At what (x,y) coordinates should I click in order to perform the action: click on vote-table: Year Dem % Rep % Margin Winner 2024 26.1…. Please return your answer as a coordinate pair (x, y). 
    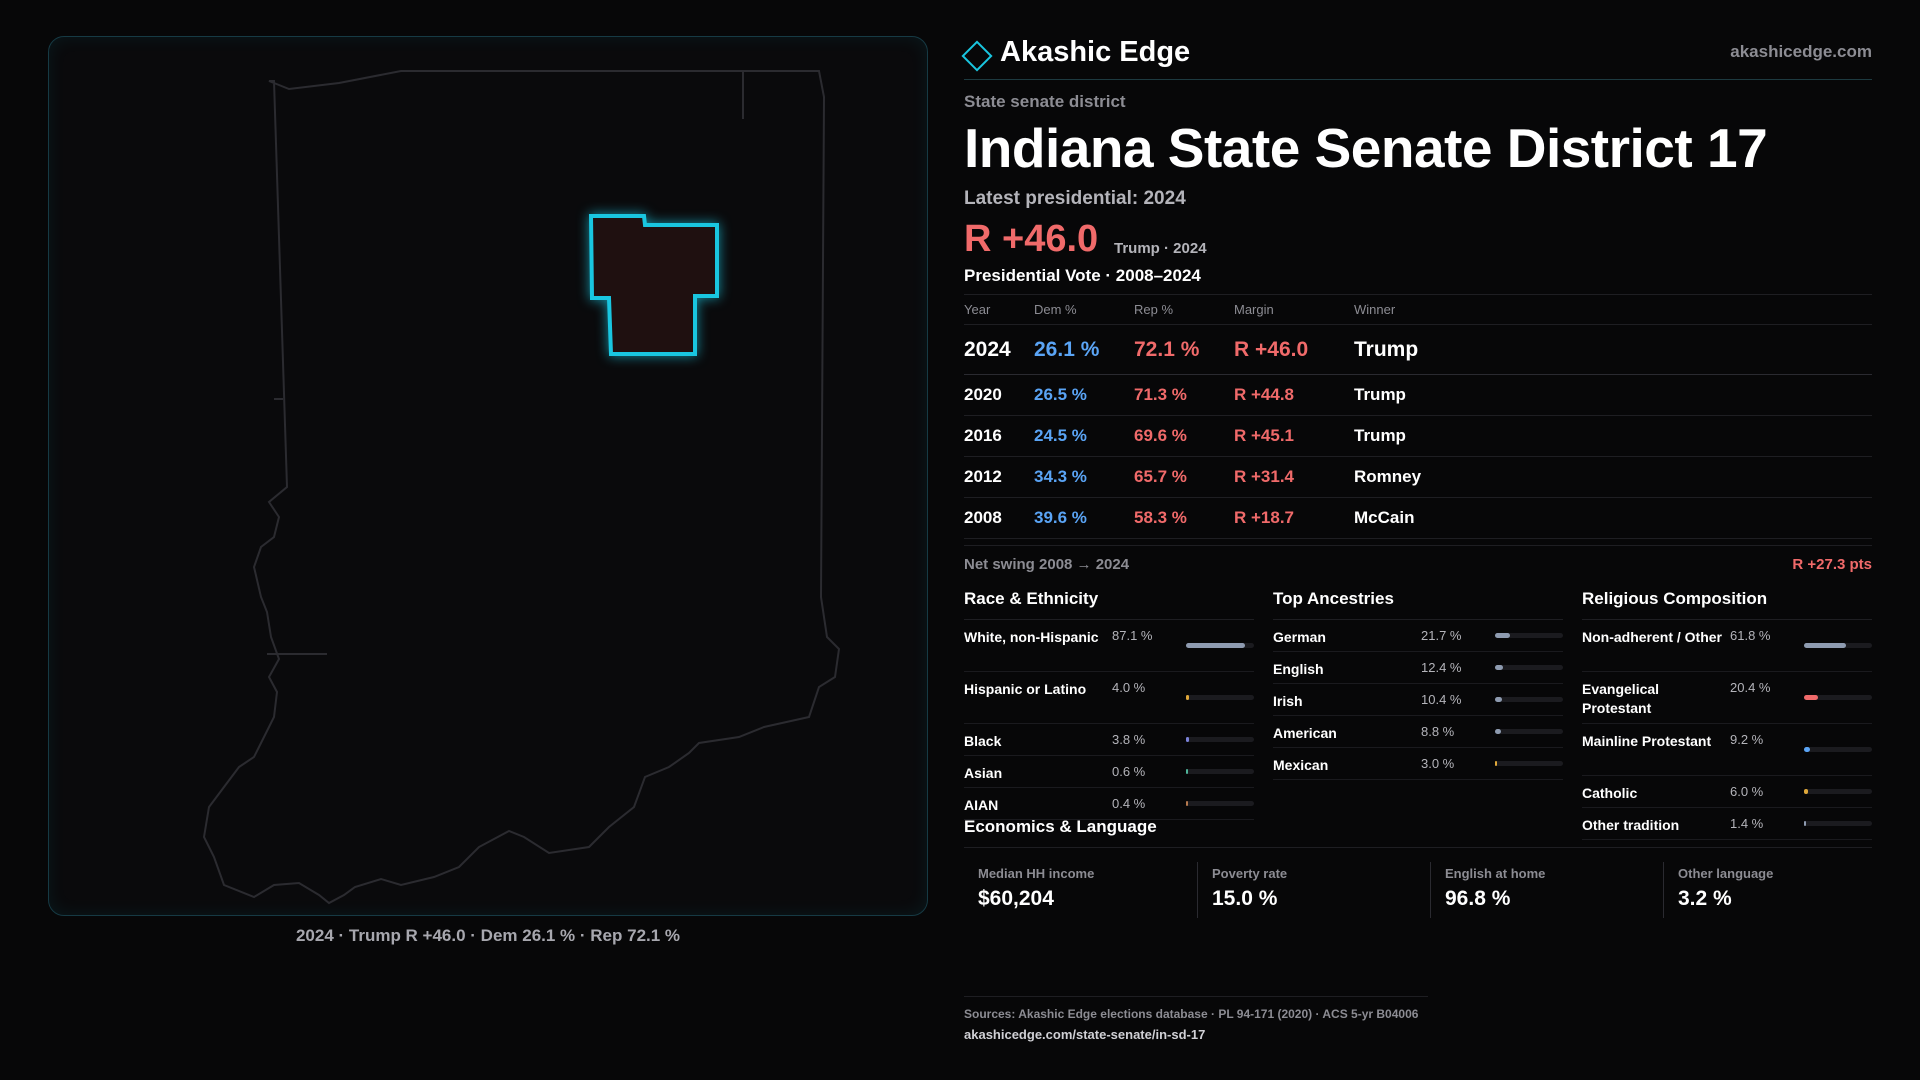
    Looking at the image, I should click on (1418, 417).